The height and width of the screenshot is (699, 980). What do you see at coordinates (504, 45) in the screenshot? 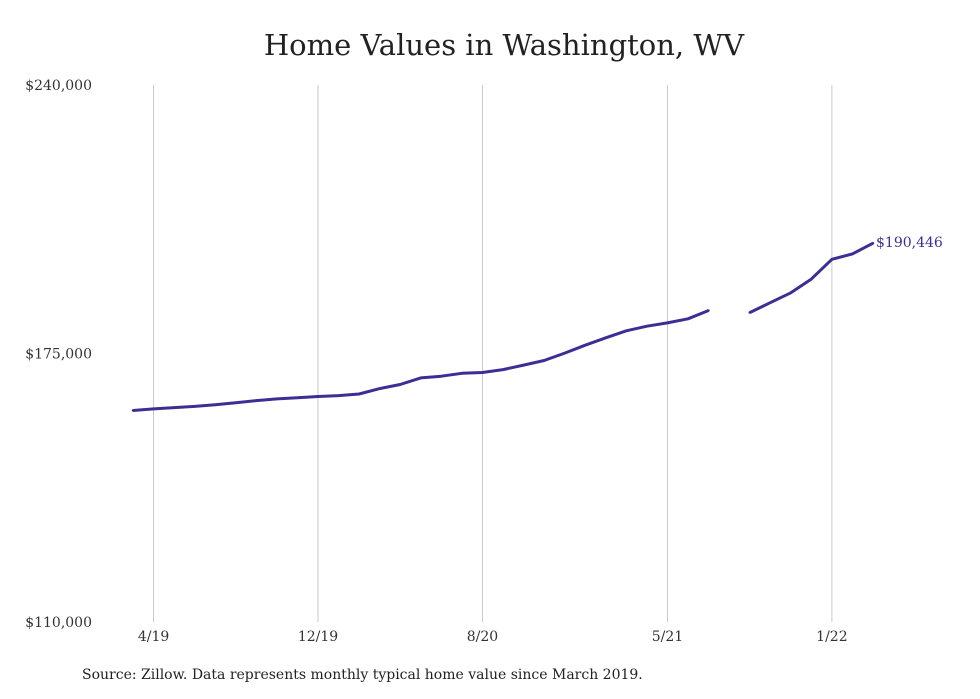
I see `chart-title: Home Values in Washington, WV` at bounding box center [504, 45].